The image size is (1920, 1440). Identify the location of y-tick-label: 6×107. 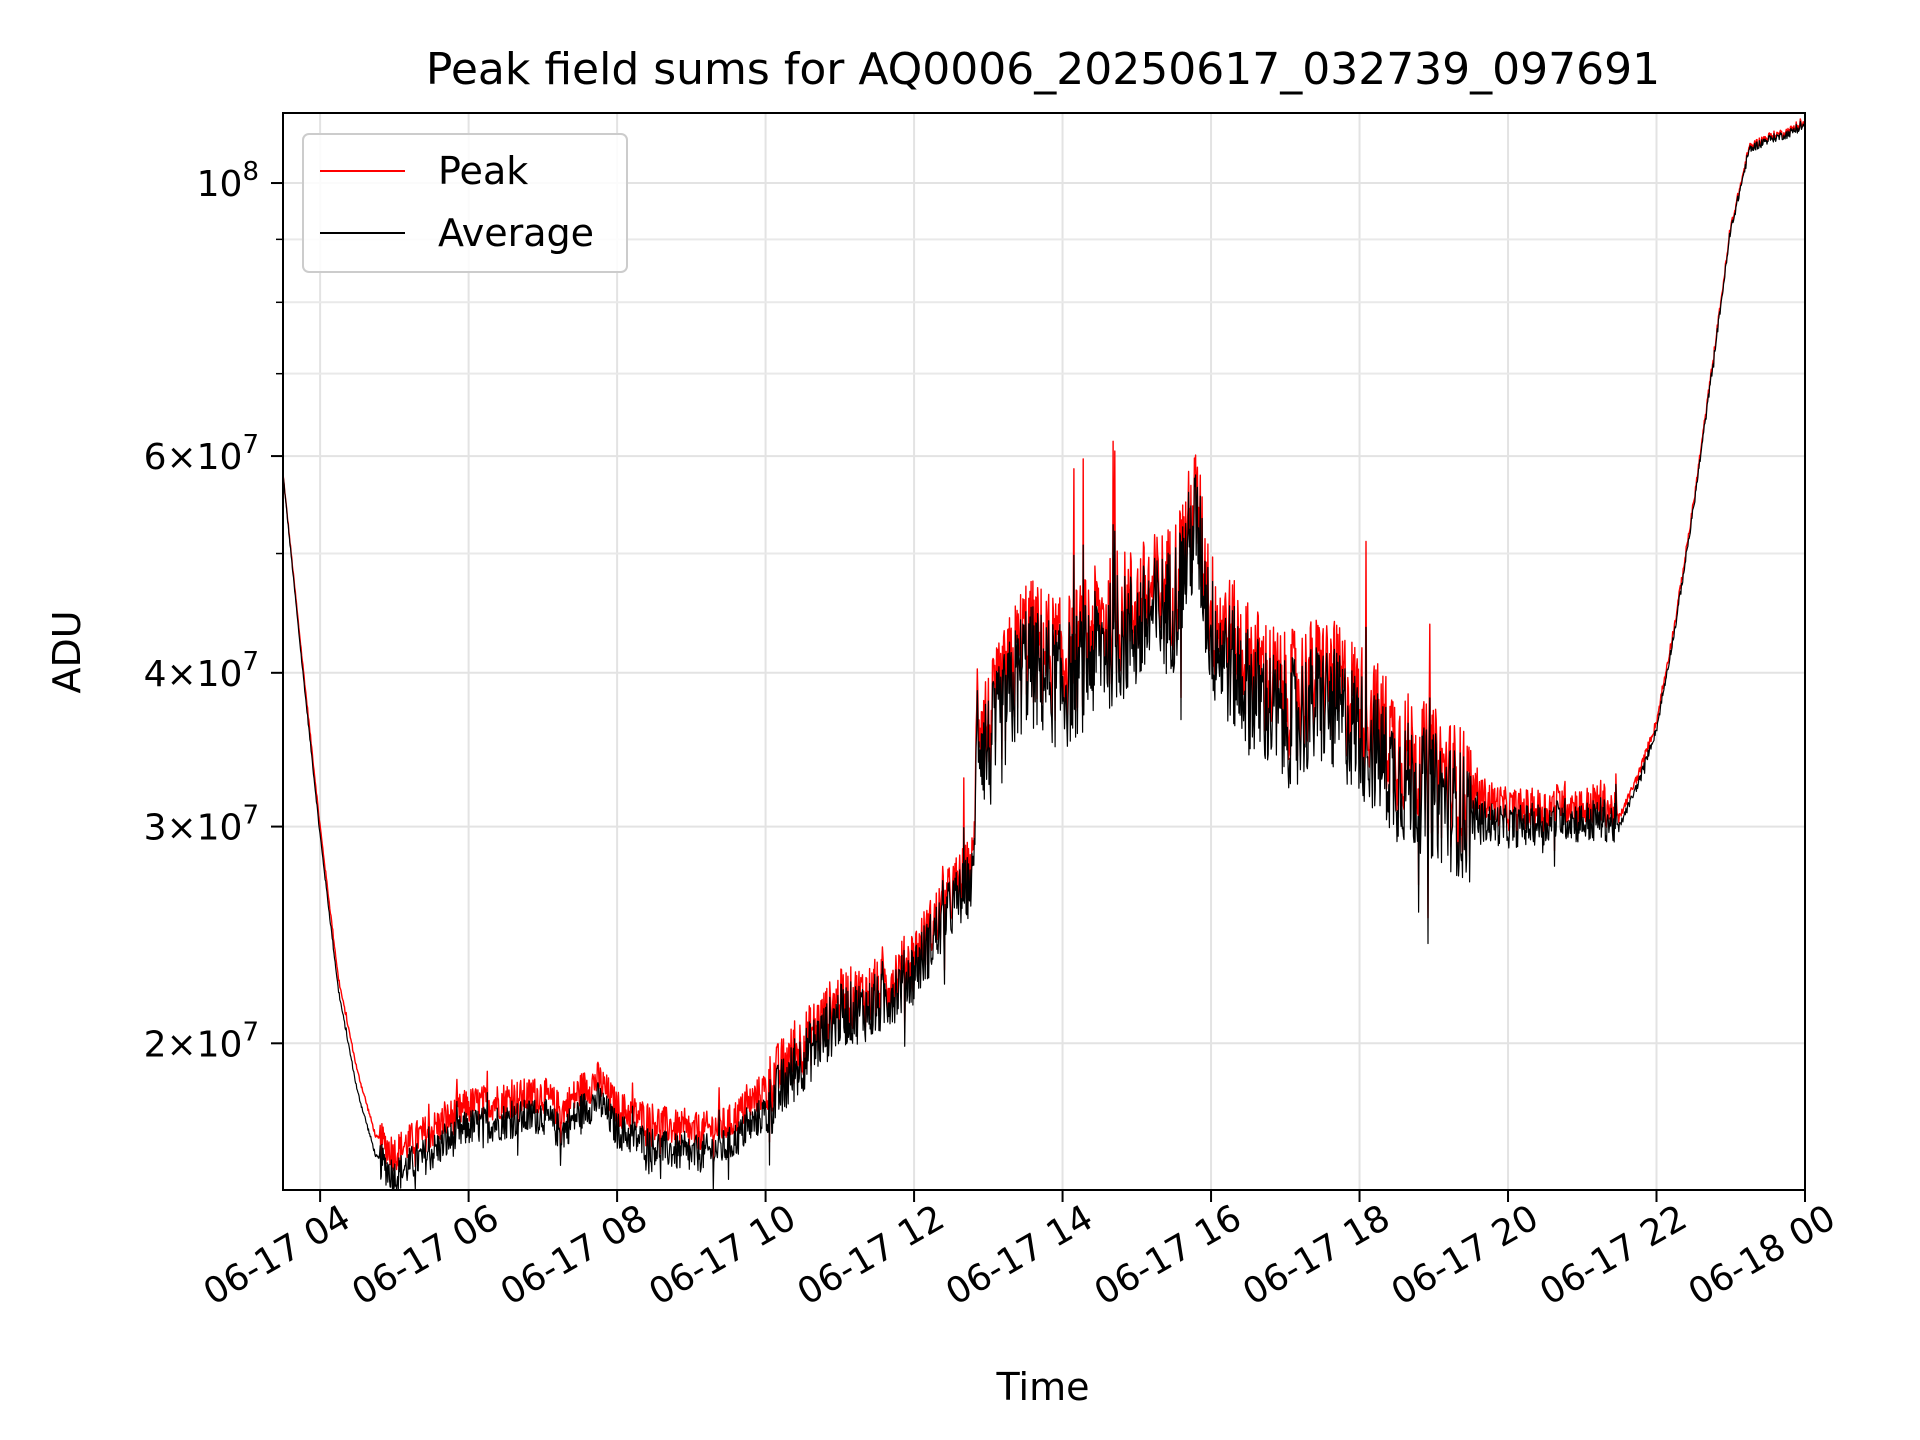
(201, 454).